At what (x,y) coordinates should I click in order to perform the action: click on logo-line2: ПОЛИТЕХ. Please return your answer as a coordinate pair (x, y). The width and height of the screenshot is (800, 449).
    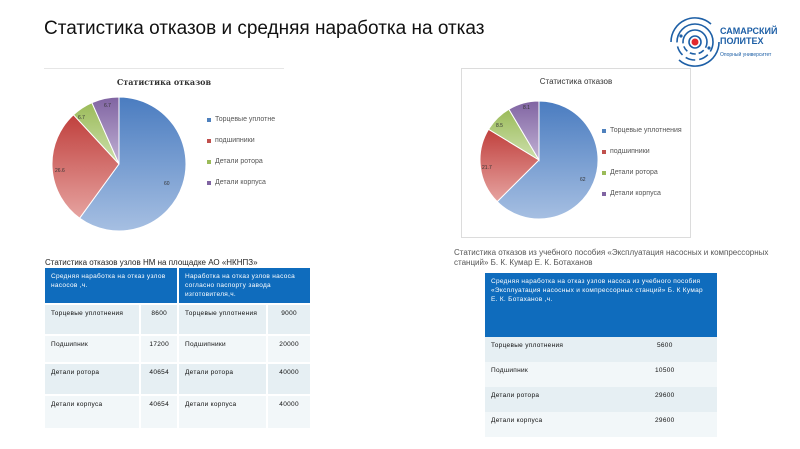
    Looking at the image, I should click on (742, 41).